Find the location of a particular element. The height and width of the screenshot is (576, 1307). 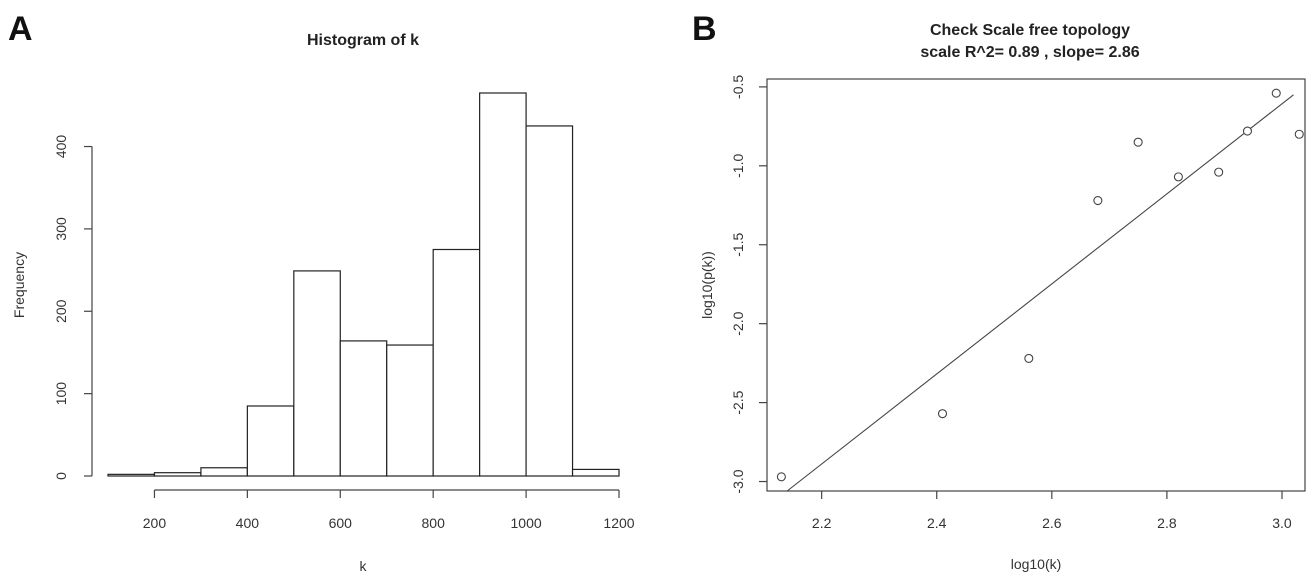

y-tick-label-4: 400 is located at coordinates (61, 147).